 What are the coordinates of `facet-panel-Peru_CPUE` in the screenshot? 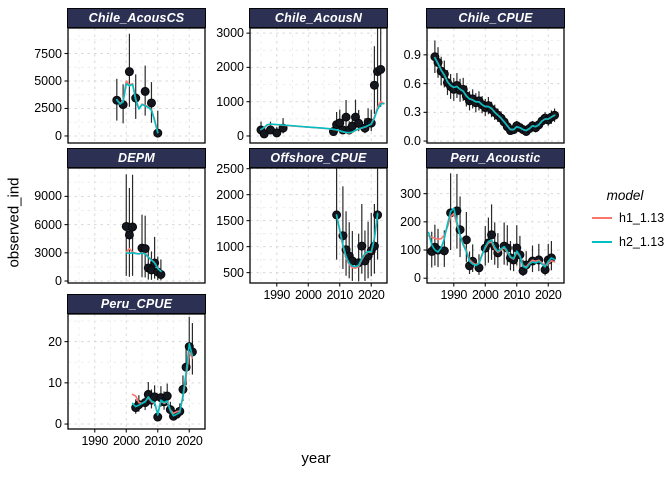 It's located at (135, 373).